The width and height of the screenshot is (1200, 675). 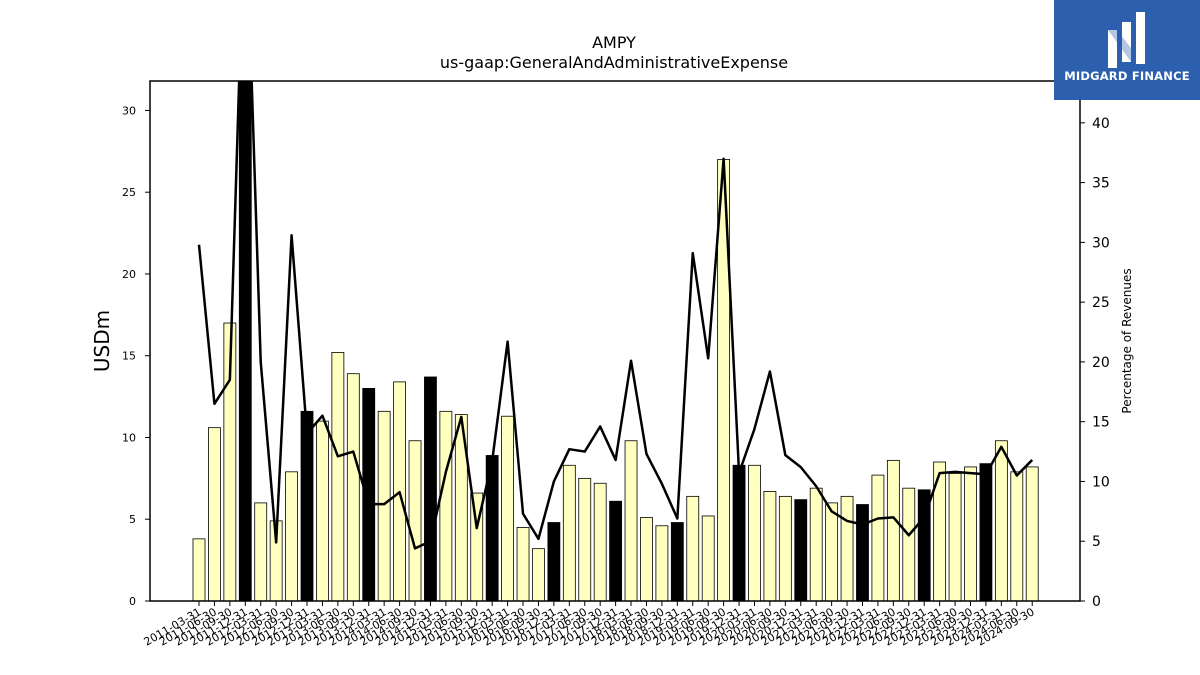 I want to click on ytick-label: 25, so click(x=129, y=192).